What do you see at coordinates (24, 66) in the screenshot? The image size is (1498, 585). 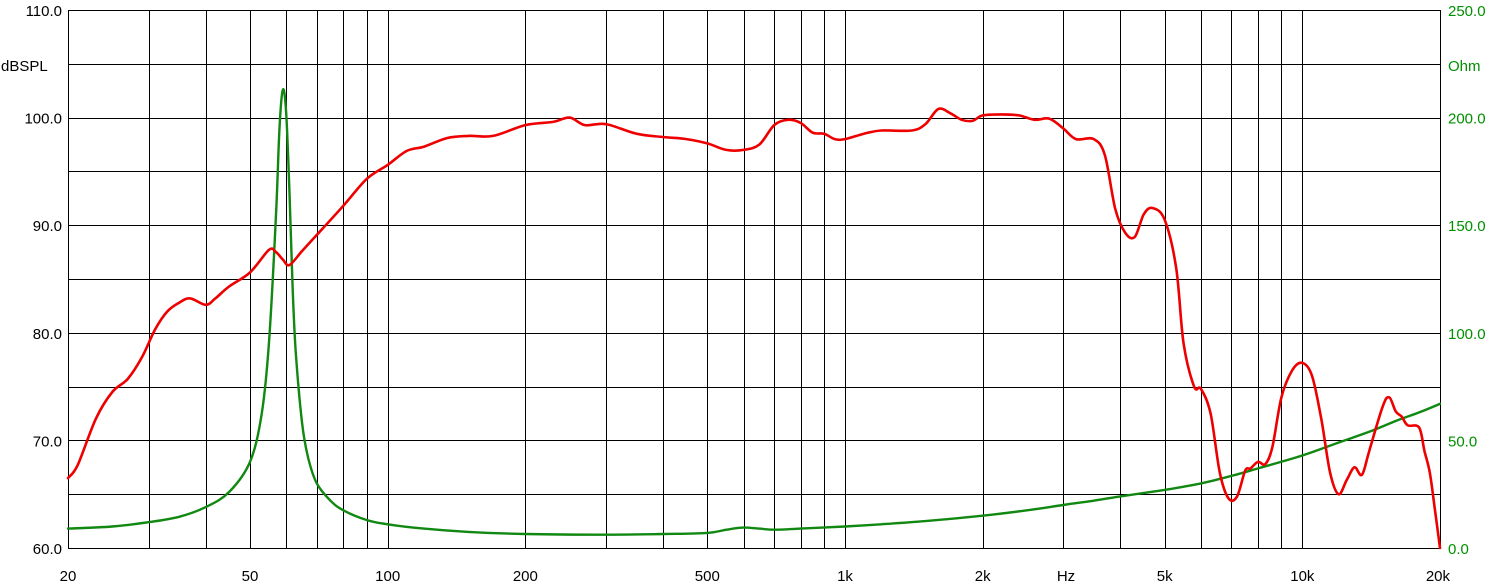 I see `y-left-axis-title: dBSPL` at bounding box center [24, 66].